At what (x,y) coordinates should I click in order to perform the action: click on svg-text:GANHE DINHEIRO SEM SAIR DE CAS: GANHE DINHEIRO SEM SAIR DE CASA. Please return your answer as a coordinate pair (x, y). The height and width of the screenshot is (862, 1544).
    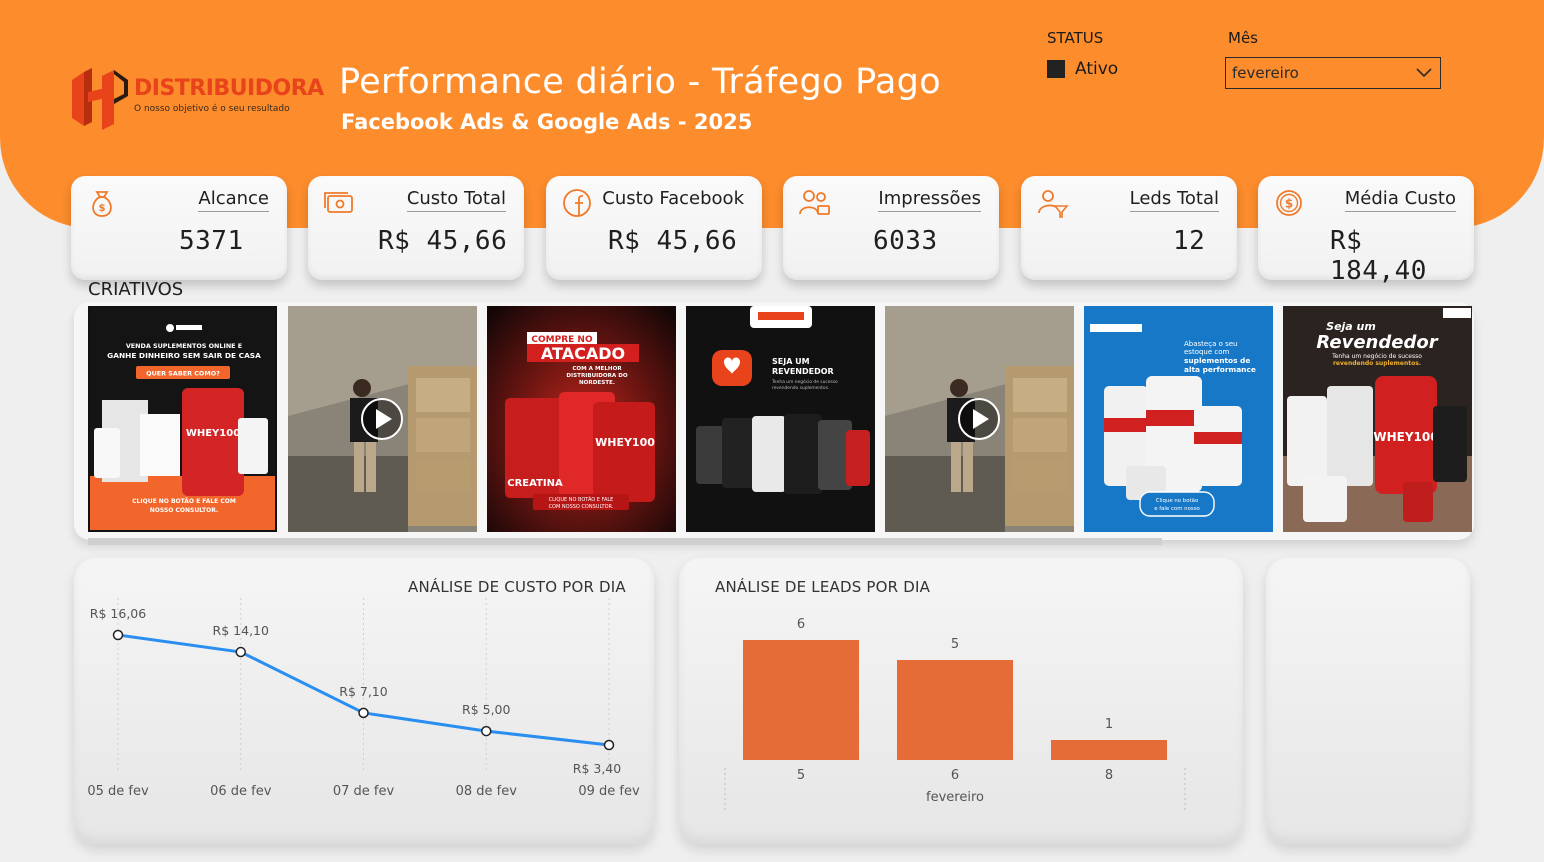
    Looking at the image, I should click on (184, 355).